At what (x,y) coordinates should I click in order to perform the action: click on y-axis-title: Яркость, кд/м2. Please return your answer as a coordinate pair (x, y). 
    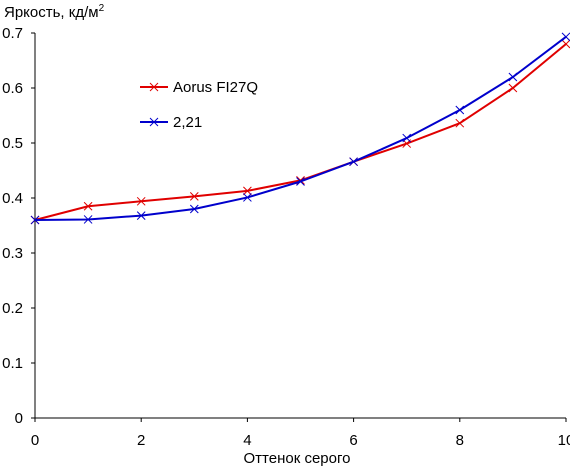
    Looking at the image, I should click on (54, 12).